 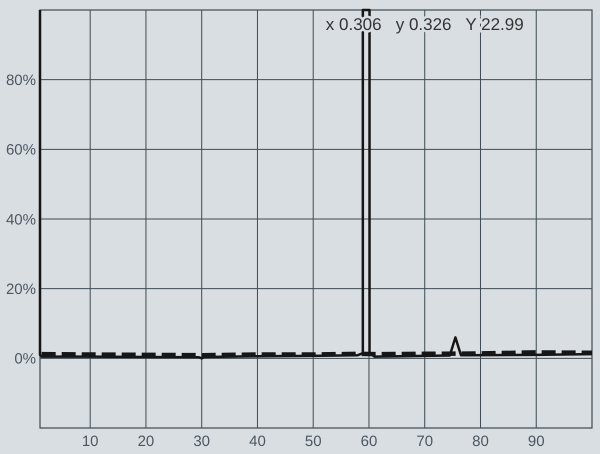 What do you see at coordinates (313, 441) in the screenshot?
I see `x-tick-label: 50` at bounding box center [313, 441].